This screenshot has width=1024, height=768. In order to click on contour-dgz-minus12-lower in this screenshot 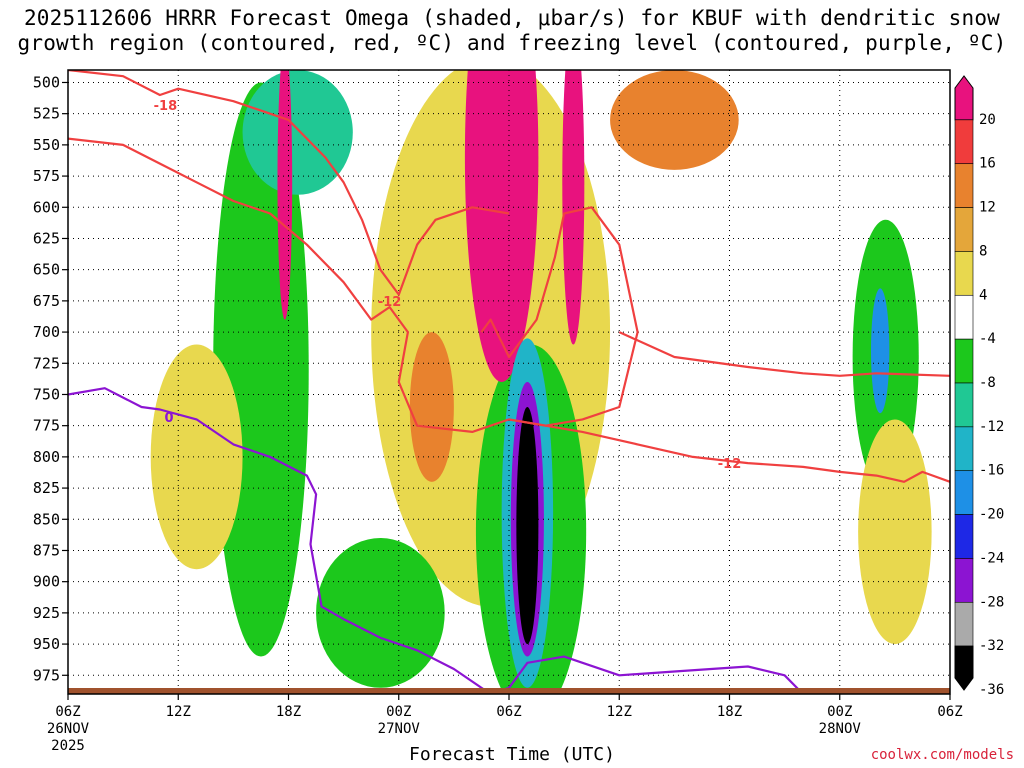, I will do `click(729, 450)`.